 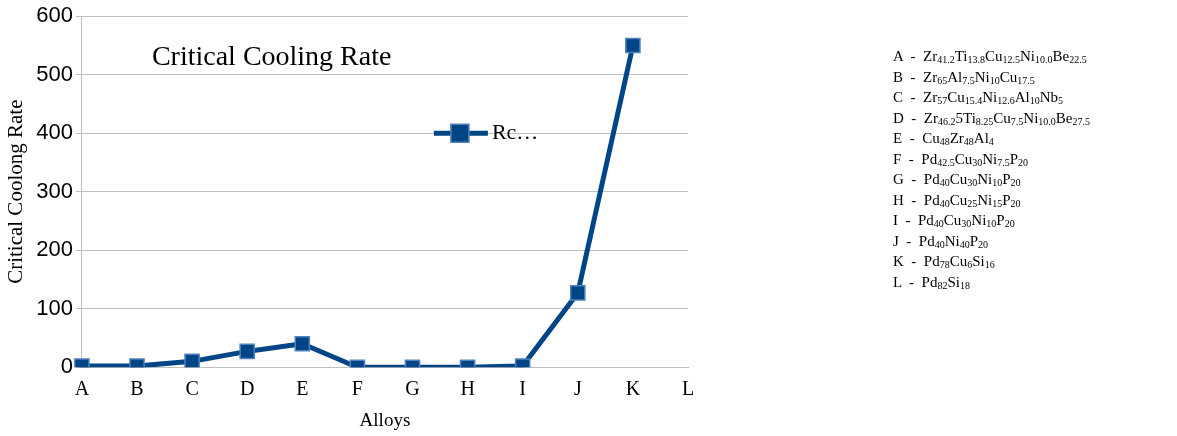 I want to click on text: F - Pd$_{42.5}$Cu$_{30}$Ni$_{7.5}$P$_{20}$, so click(x=961, y=159).